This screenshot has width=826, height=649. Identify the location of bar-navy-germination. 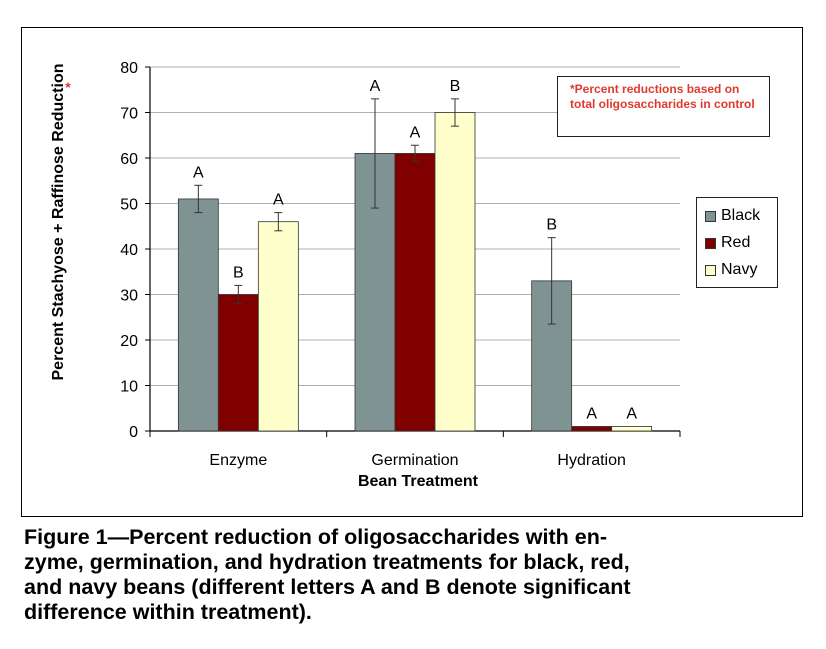
(455, 272).